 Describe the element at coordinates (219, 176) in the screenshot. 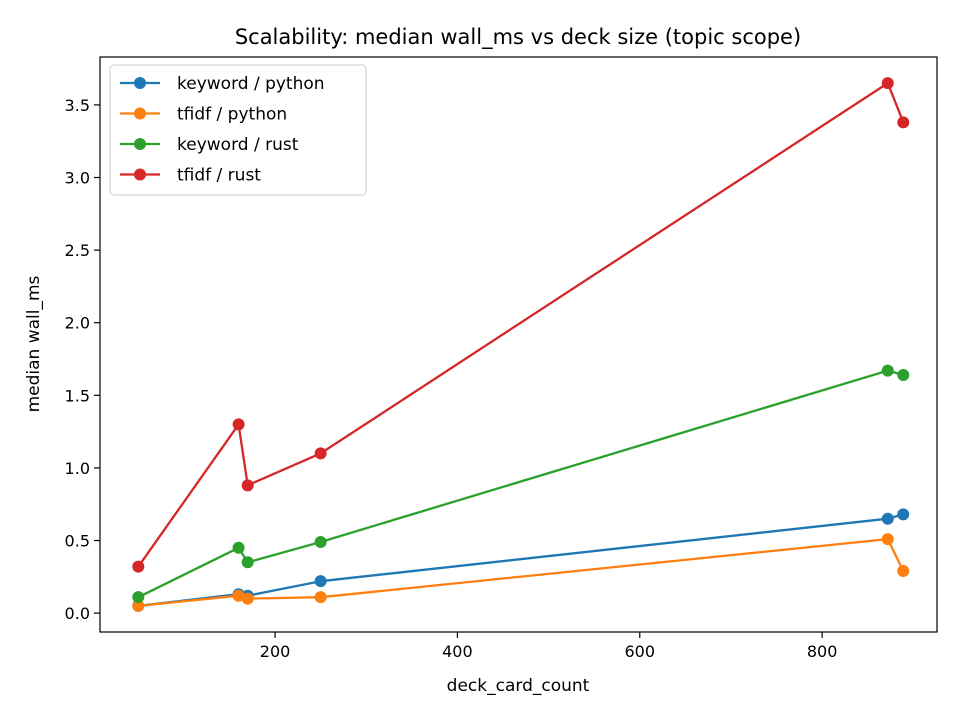

I see `legend-entry-label: tfidf / rust` at that location.